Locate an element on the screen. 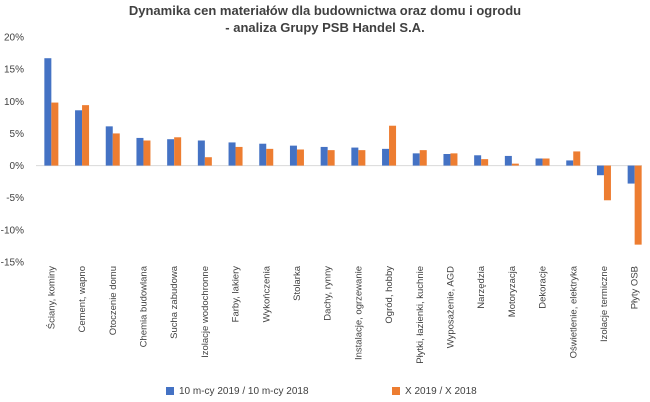 The height and width of the screenshot is (402, 650). category-label: Dekoracje is located at coordinates (543, 287).